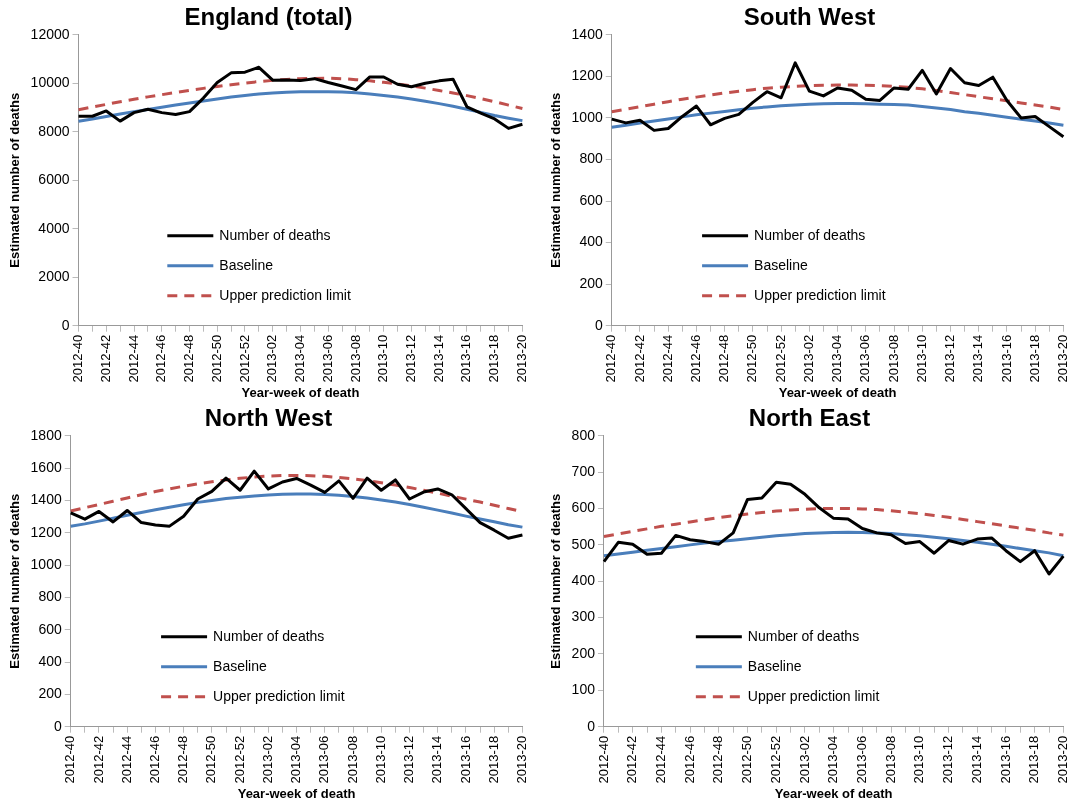  What do you see at coordinates (583, 616) in the screenshot?
I see `y-tick-label: 300` at bounding box center [583, 616].